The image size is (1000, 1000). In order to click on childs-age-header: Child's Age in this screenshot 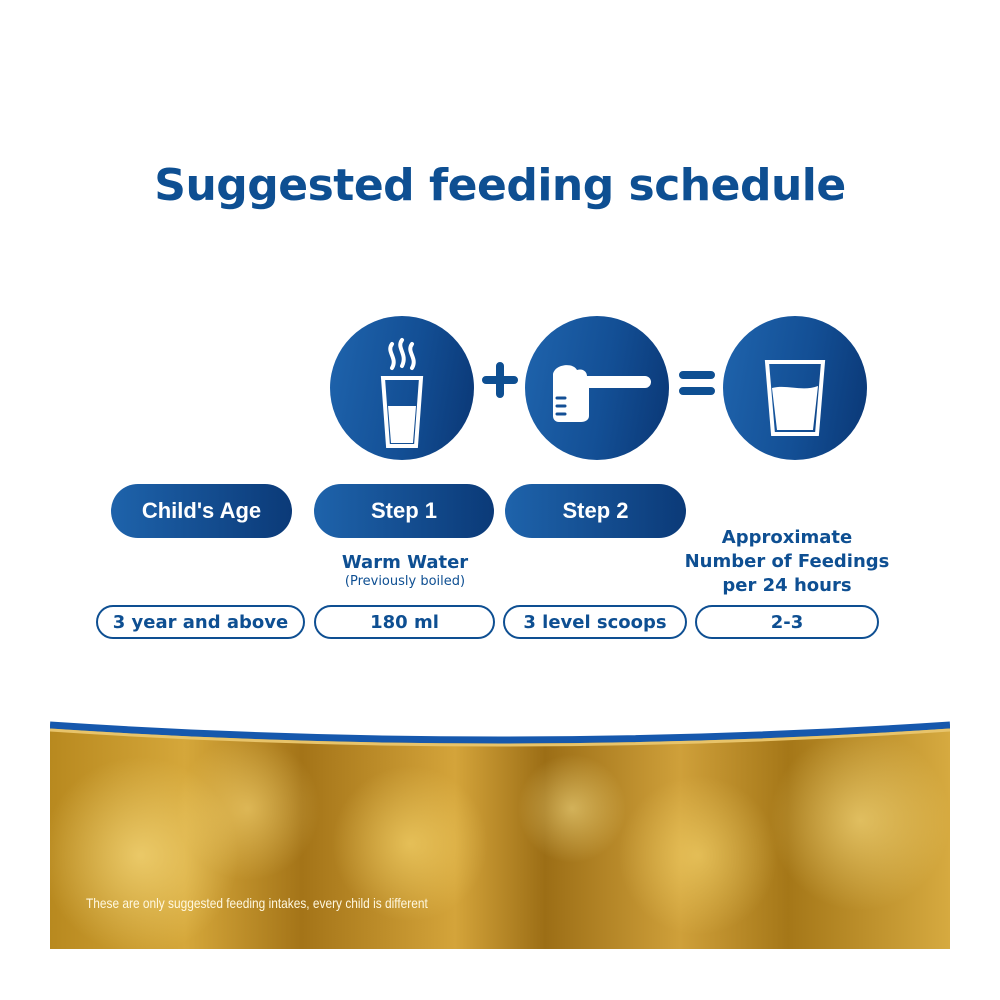, I will do `click(201, 511)`.